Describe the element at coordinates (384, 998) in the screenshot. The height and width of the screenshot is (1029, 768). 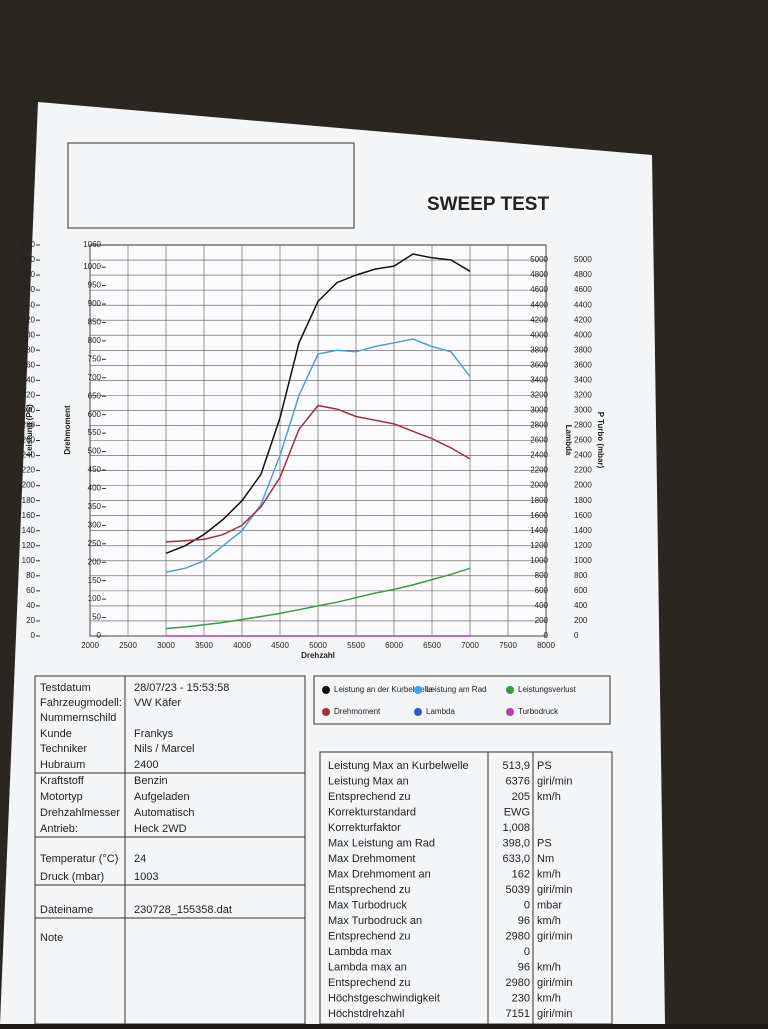
I see `result-label: Höchstgeschwindigkeit` at that location.